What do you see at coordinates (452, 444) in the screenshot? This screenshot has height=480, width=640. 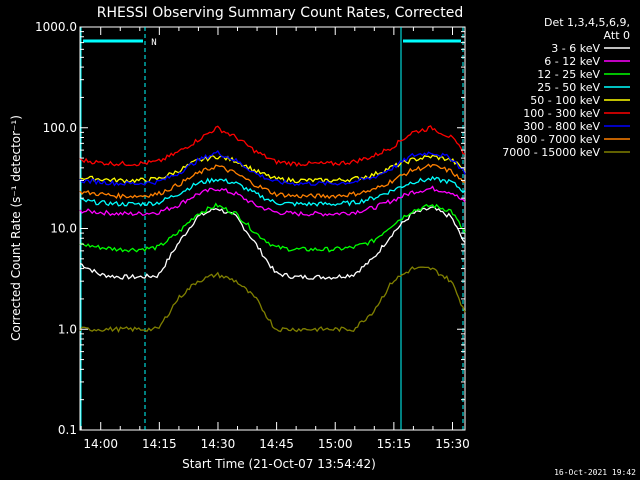 I see `x-tick-label: 15:30` at bounding box center [452, 444].